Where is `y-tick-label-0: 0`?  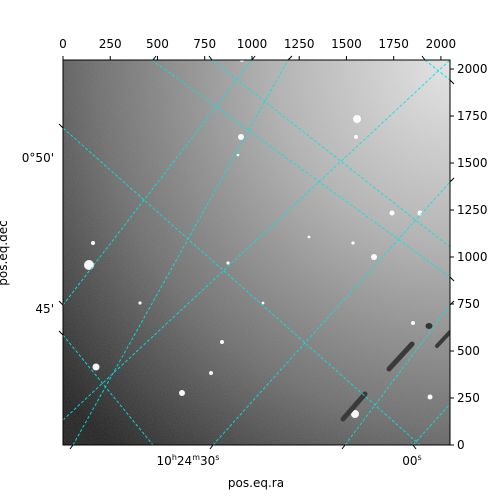
y-tick-label-0: 0 is located at coordinates (461, 445).